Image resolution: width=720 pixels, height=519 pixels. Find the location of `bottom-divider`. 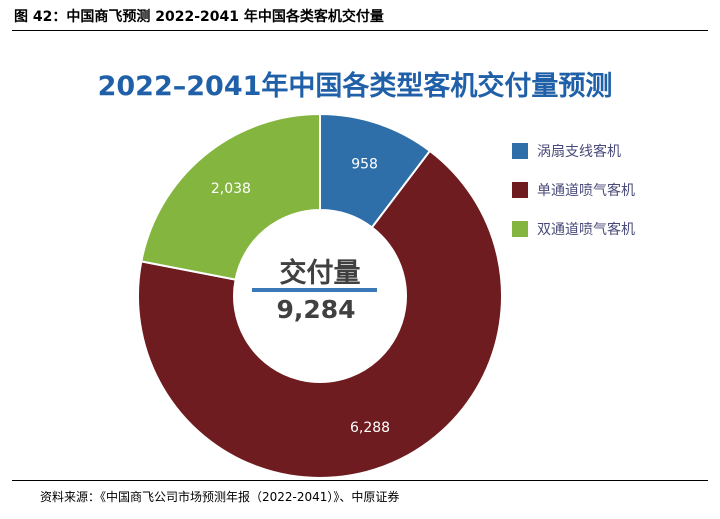

bottom-divider is located at coordinates (360, 480).